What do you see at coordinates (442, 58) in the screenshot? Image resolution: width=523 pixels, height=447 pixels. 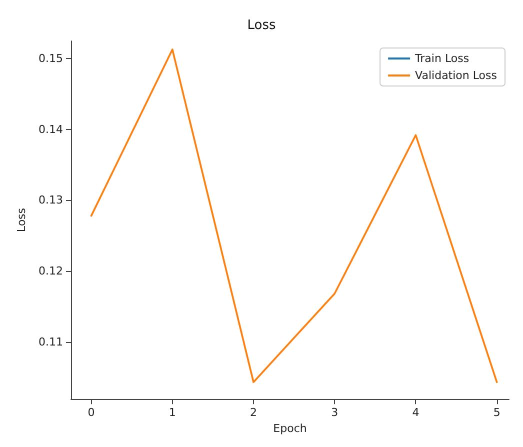 I see `legend-label: Train Loss` at bounding box center [442, 58].